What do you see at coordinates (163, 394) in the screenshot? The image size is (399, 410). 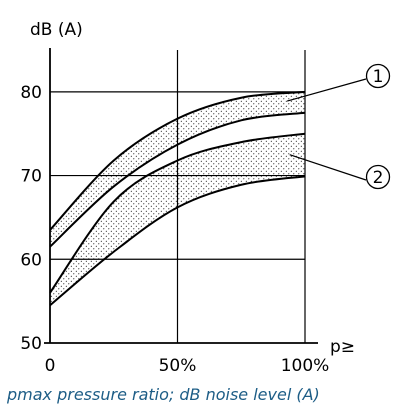 I see `chart-caption: pmax pressure ratio; dB noise level (A)` at bounding box center [163, 394].